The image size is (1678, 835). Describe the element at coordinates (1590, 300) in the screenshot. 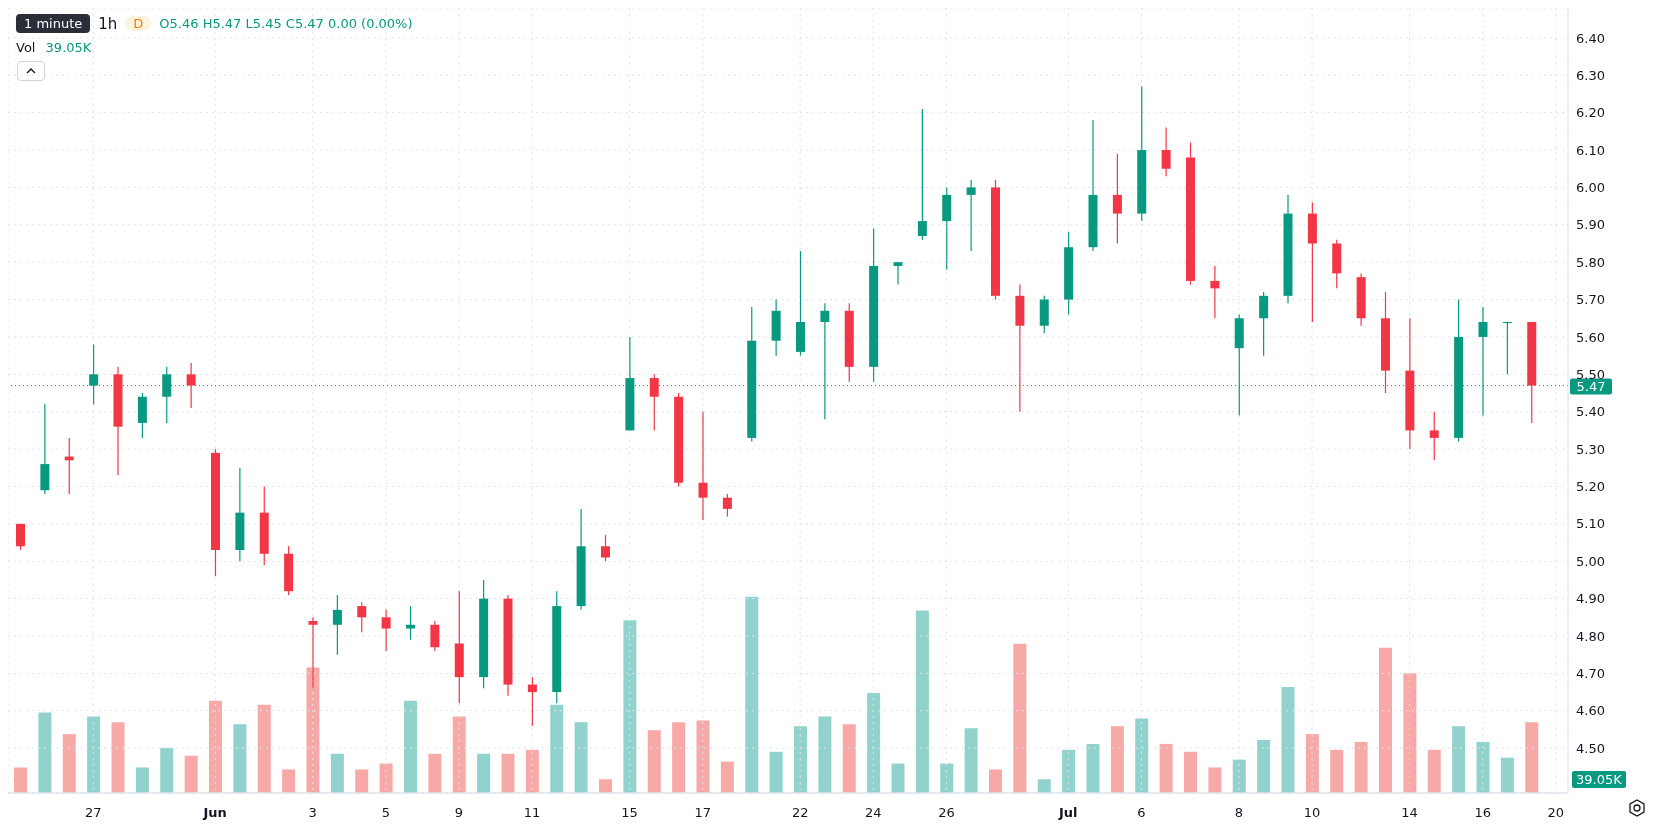

I see `y-tick-label: 5.70` at that location.